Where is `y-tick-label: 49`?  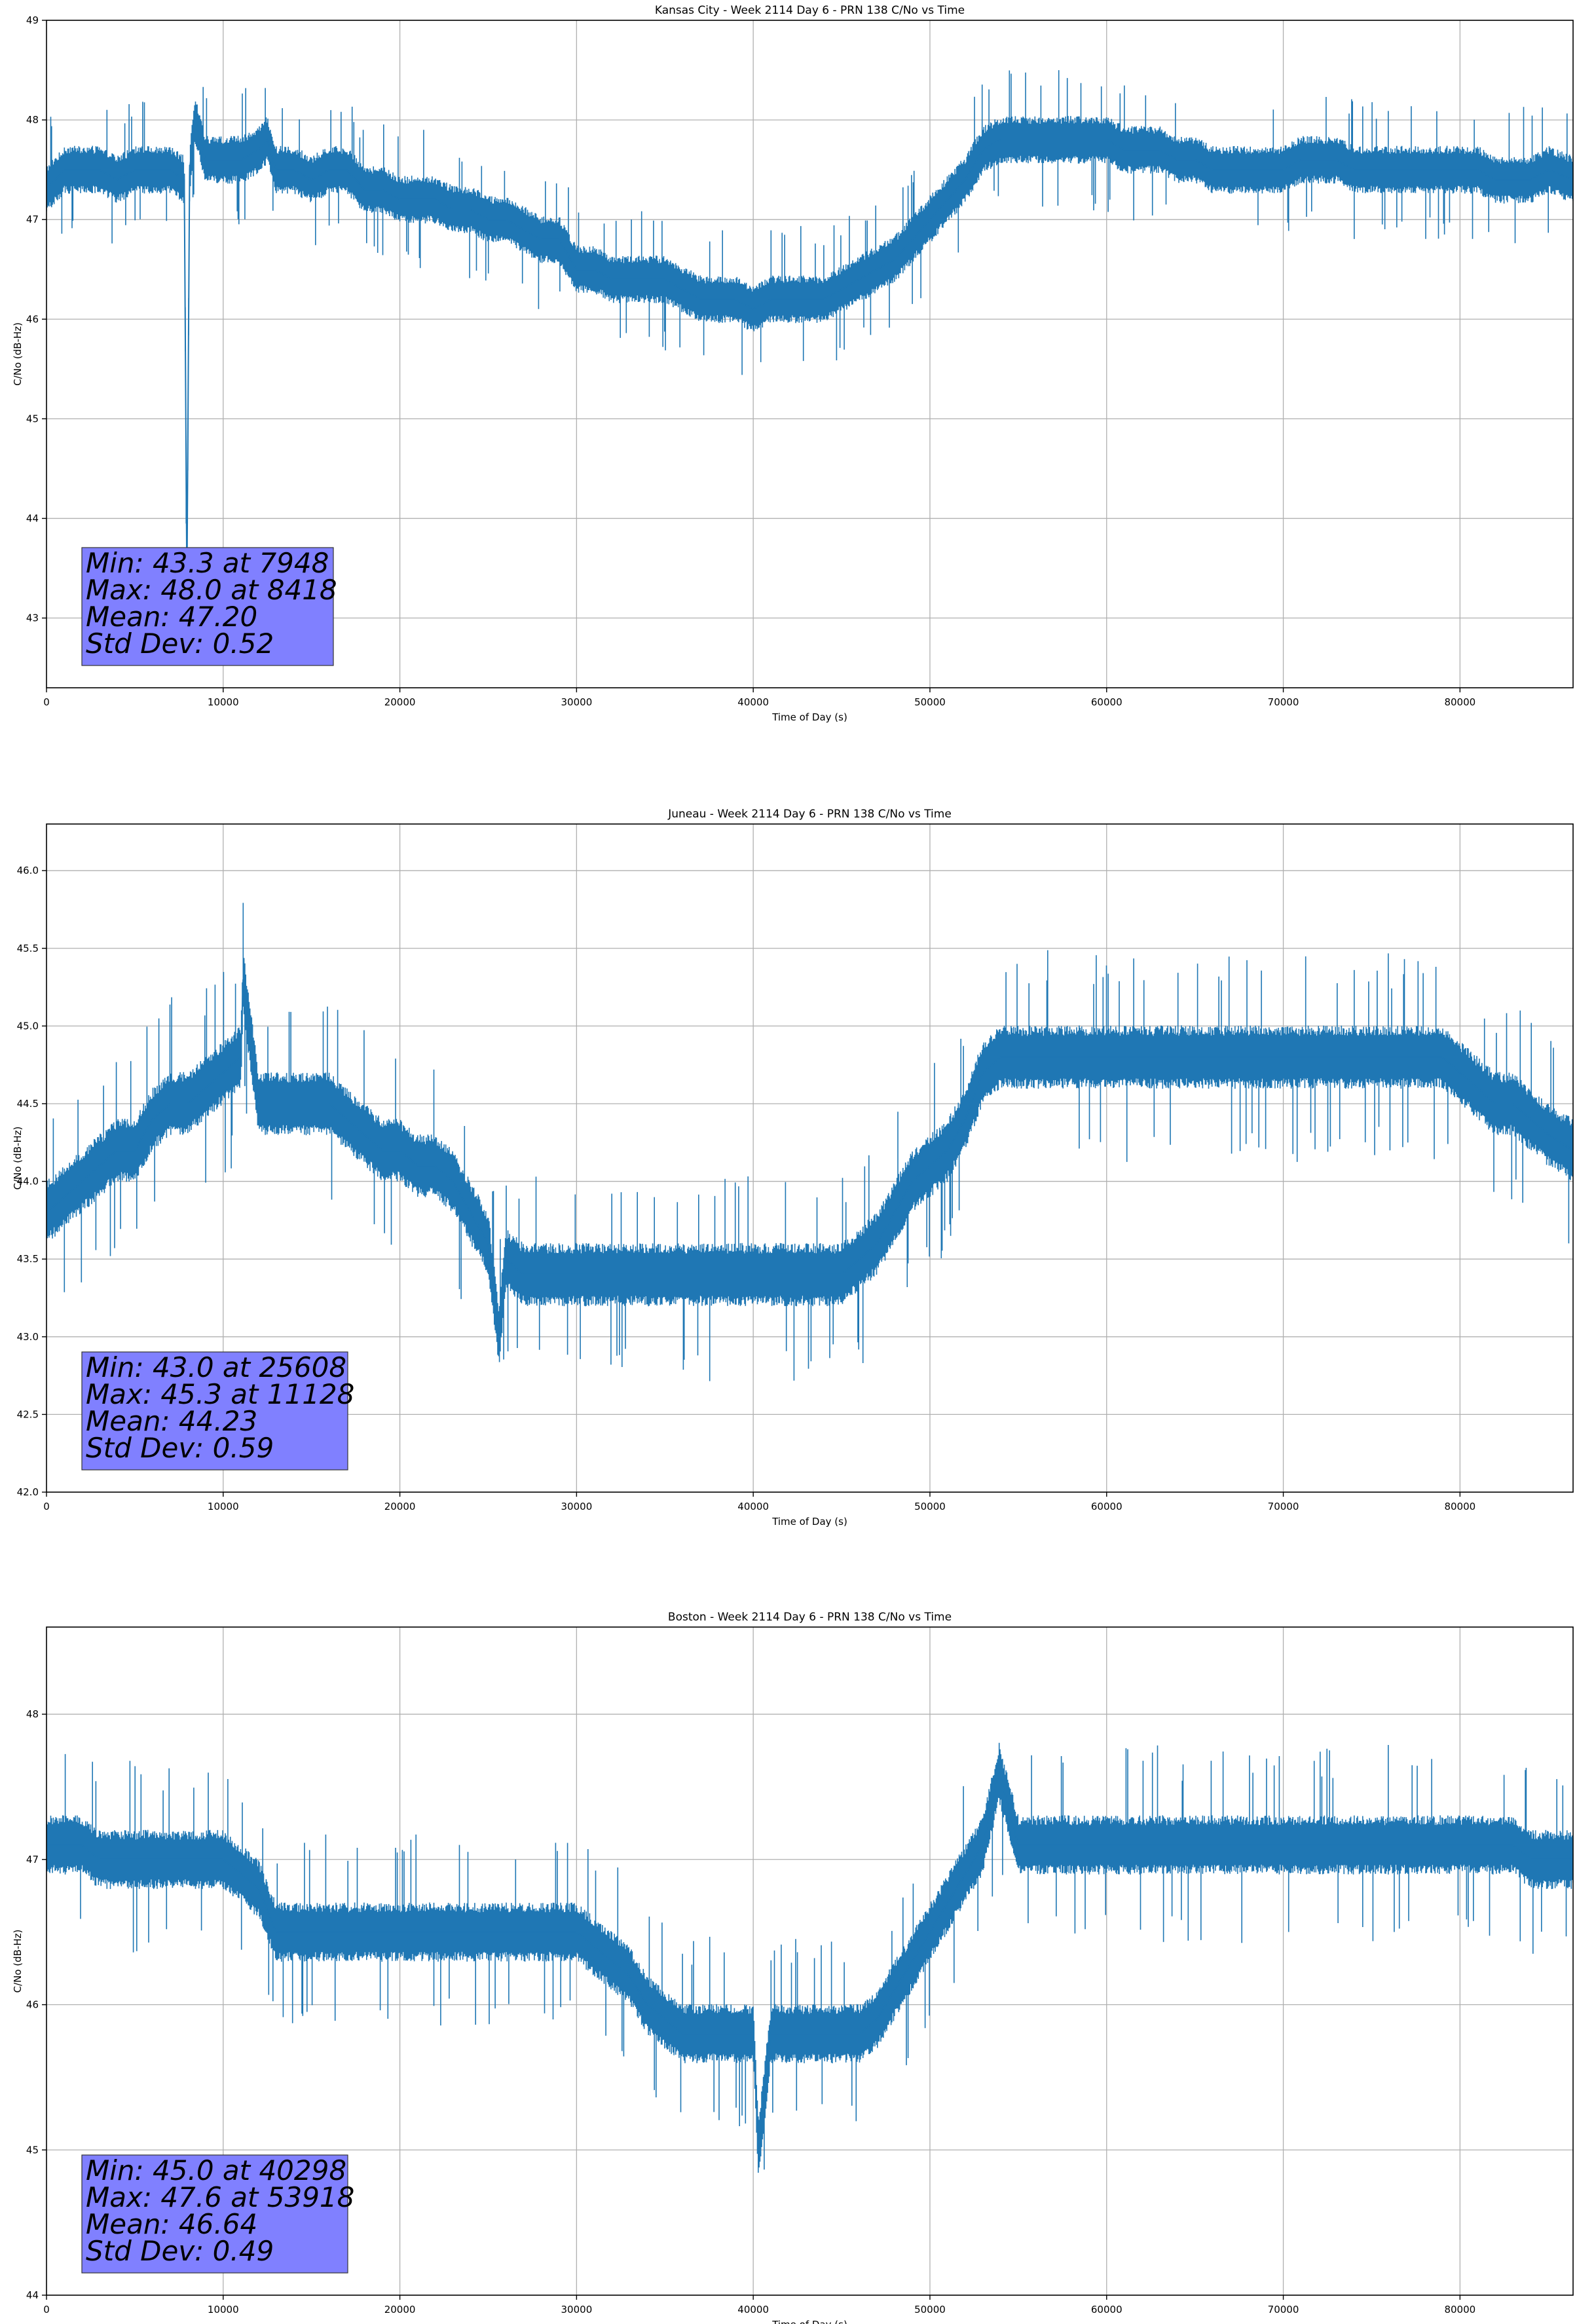
y-tick-label: 49 is located at coordinates (32, 20).